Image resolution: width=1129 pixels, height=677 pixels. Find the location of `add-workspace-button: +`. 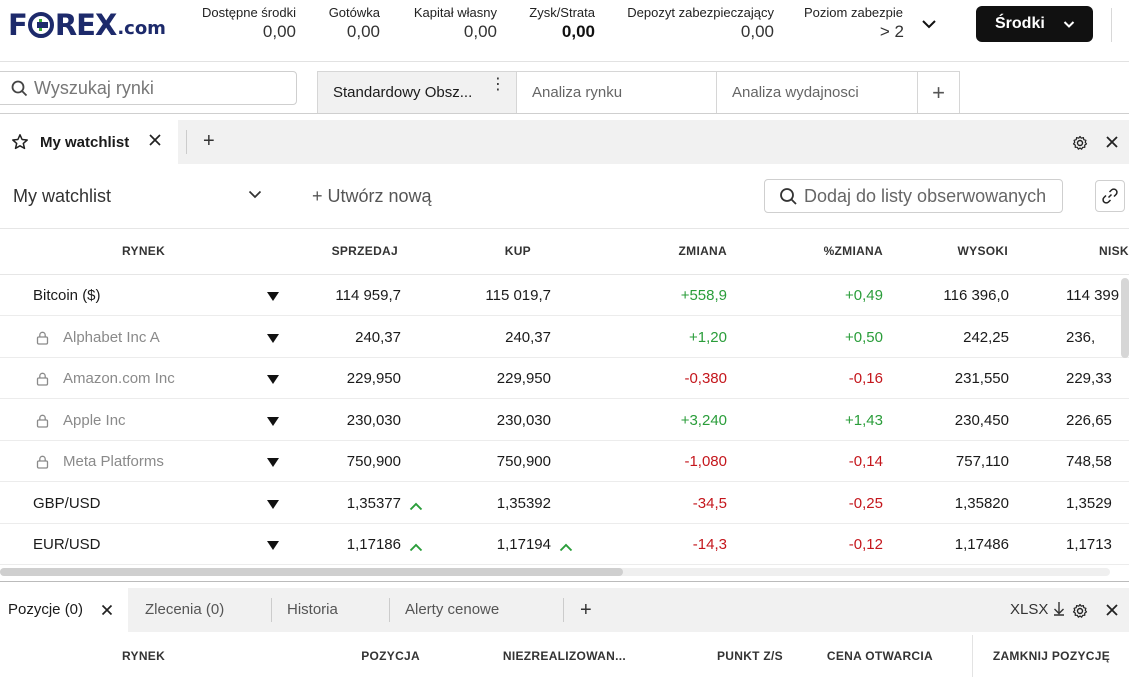

add-workspace-button: + is located at coordinates (938, 92).